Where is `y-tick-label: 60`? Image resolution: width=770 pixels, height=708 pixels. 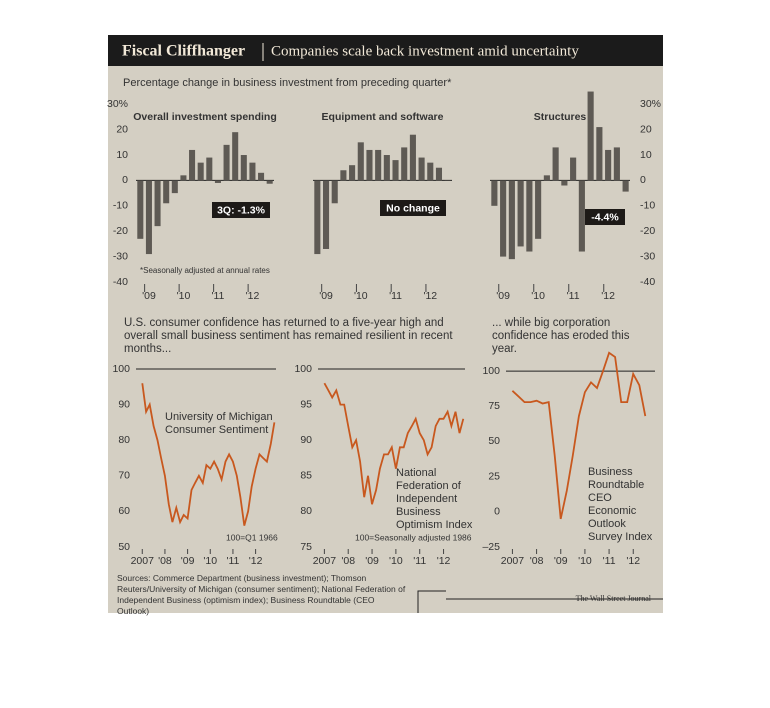
y-tick-label: 60 is located at coordinates (124, 511).